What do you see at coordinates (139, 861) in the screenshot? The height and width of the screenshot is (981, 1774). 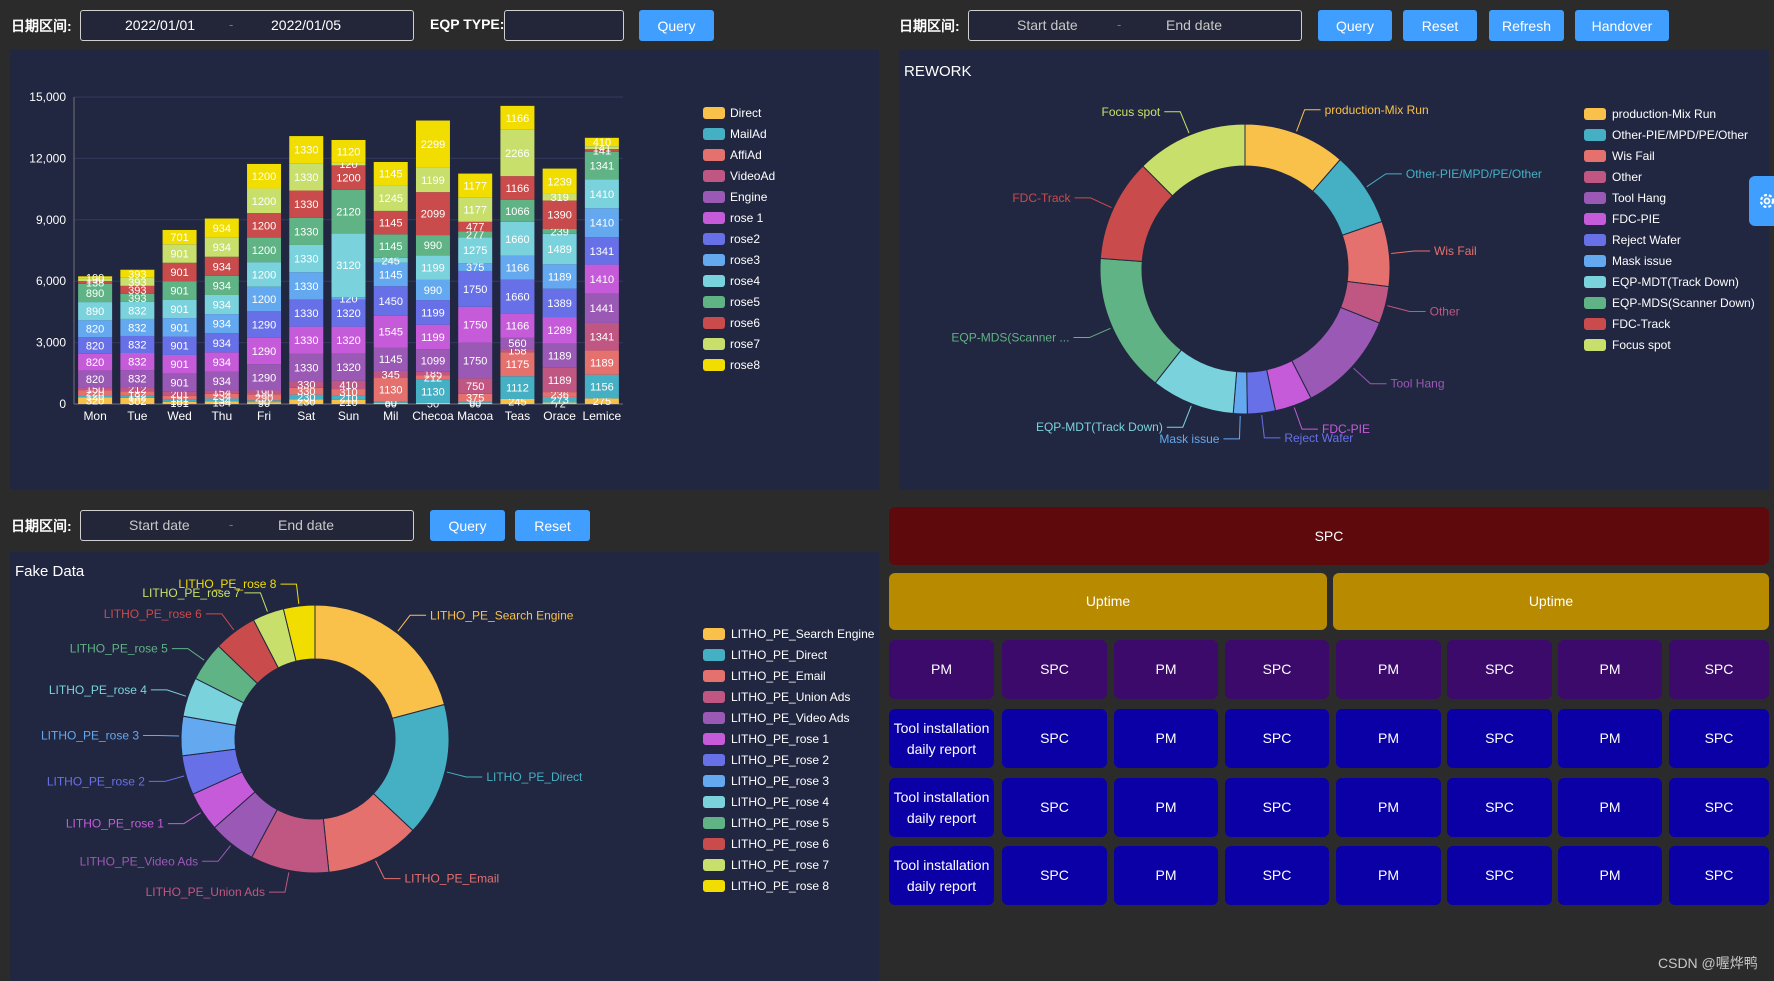 I see `slice-label: LITHO_PE_Video Ads` at bounding box center [139, 861].